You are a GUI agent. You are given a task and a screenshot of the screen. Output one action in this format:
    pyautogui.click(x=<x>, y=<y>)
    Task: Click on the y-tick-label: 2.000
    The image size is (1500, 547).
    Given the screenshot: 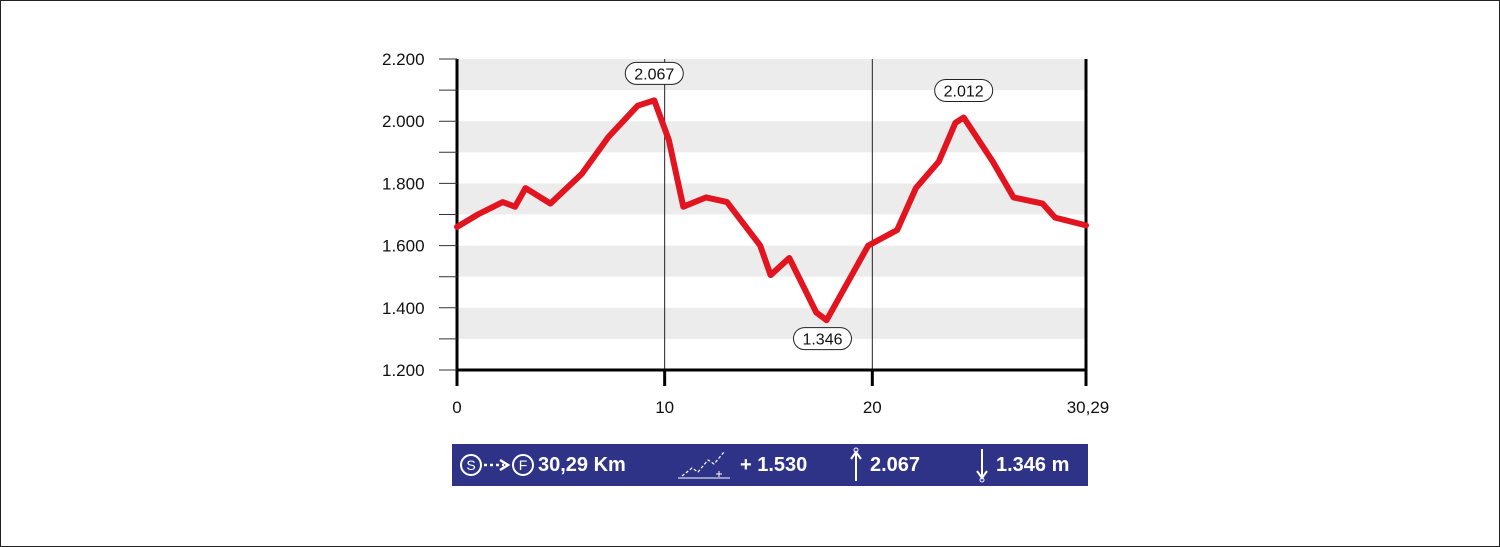 What is the action you would take?
    pyautogui.click(x=403, y=121)
    